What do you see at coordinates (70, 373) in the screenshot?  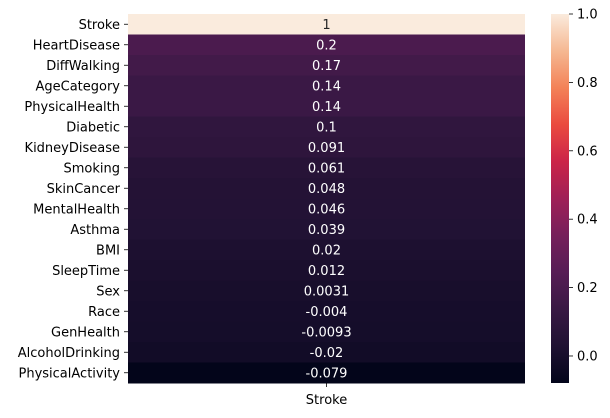 I see `y-tick-label: PhysicalActivity` at bounding box center [70, 373].